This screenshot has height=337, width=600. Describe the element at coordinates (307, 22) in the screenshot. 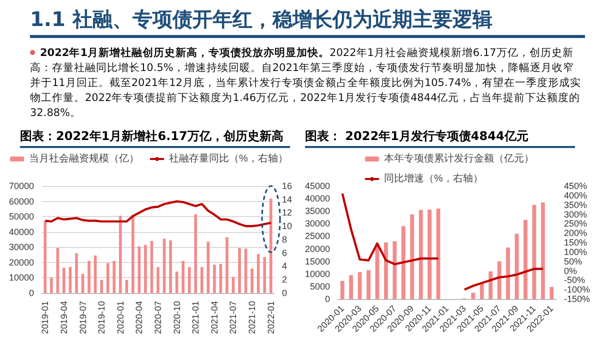

I see `text: 1.1 社融、专项债开年红，稳增长仍为近期主要逻辑` at that location.